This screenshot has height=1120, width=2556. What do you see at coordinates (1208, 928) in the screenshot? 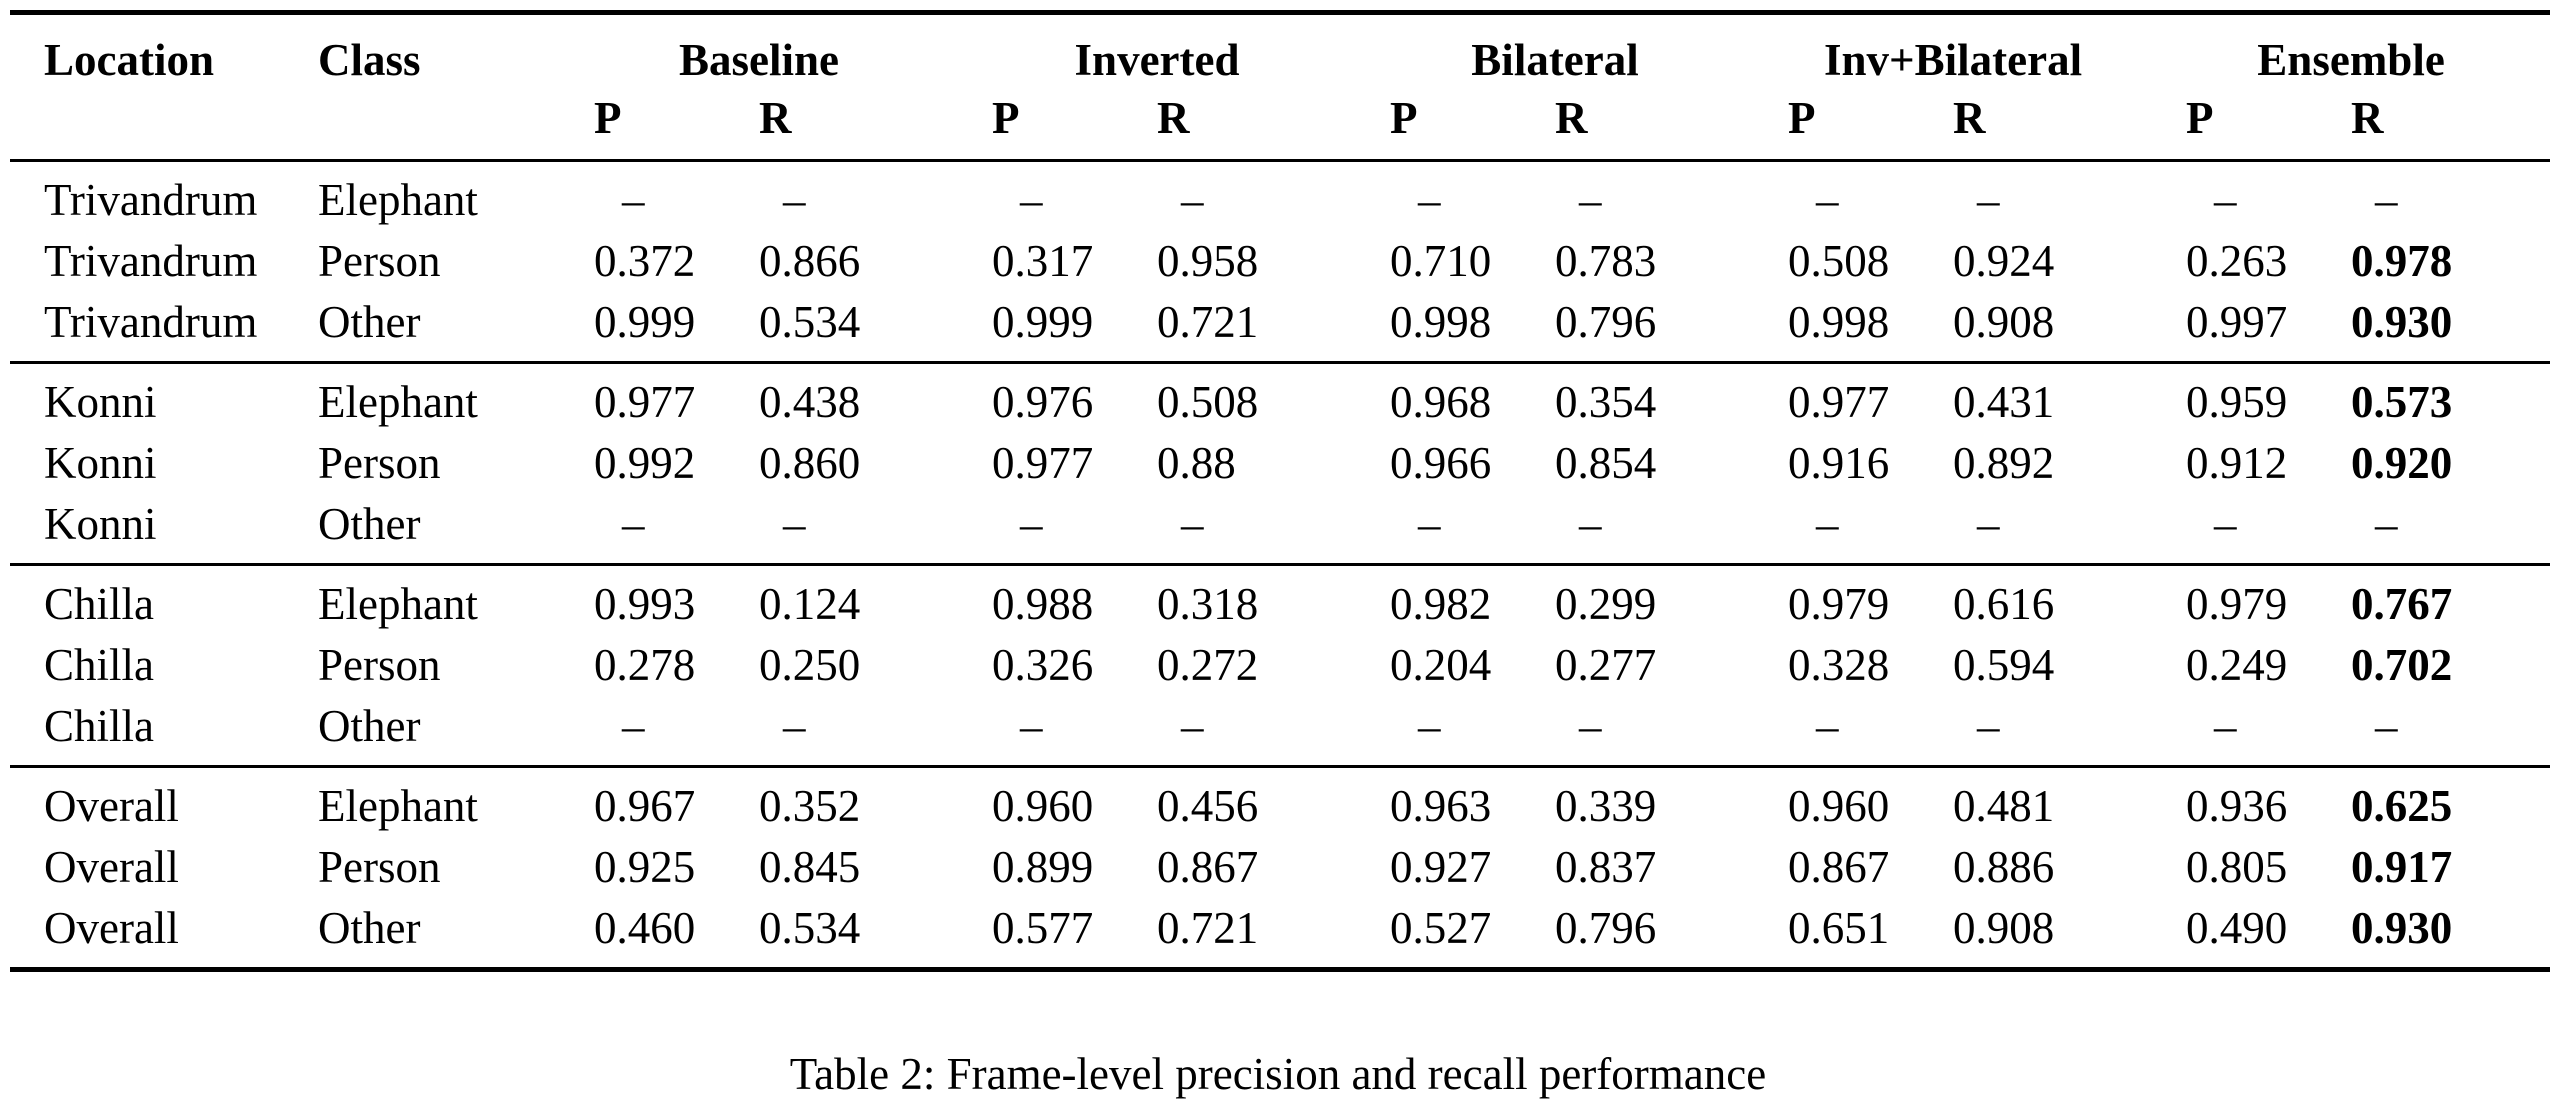
I see `cell-recall: 0.721` at bounding box center [1208, 928].